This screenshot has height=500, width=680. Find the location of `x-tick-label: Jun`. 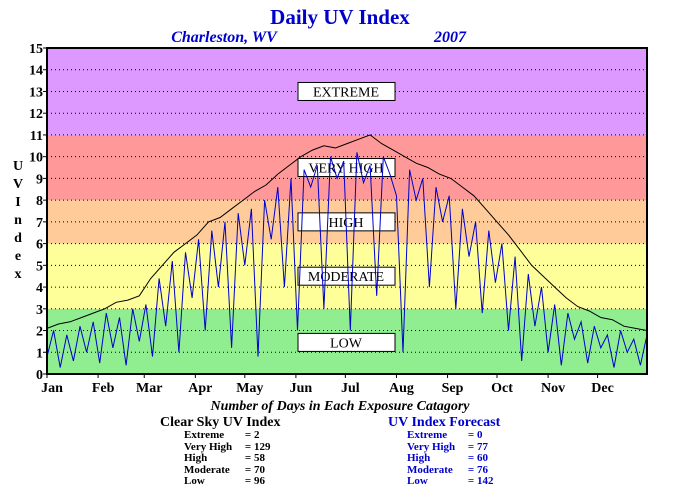

x-tick-label: Jun is located at coordinates (301, 388).